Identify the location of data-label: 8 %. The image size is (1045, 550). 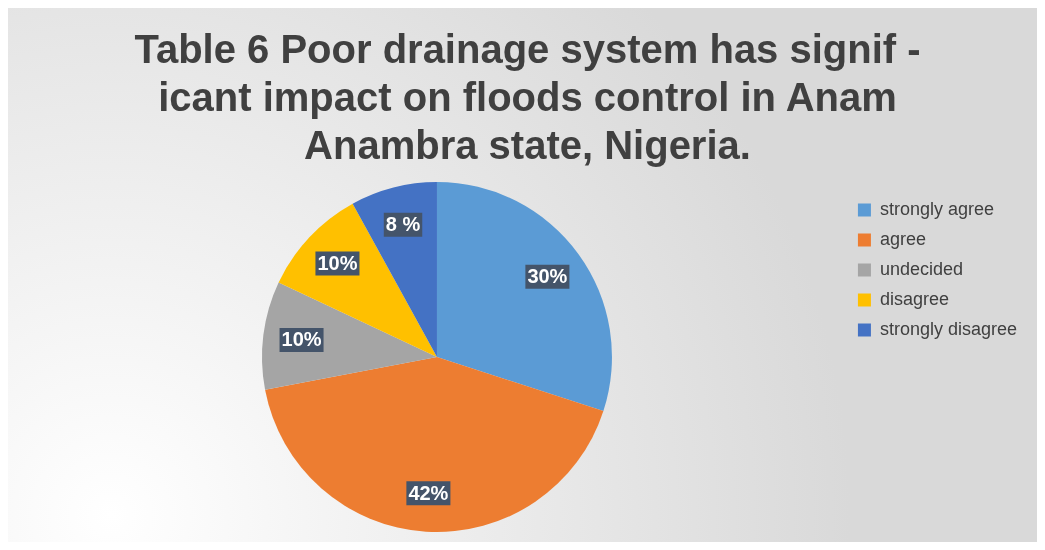
(403, 224).